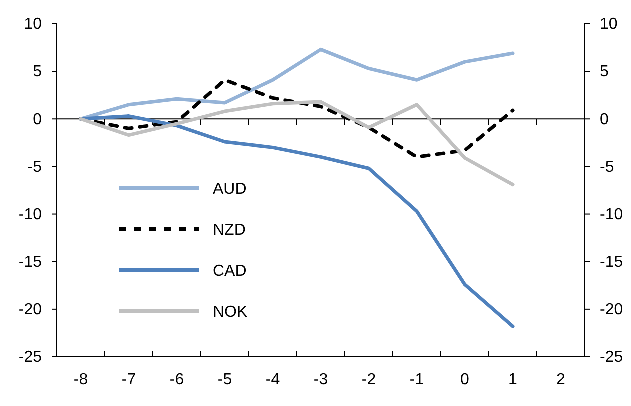 This screenshot has width=631, height=406. Describe the element at coordinates (417, 379) in the screenshot. I see `x-tick-label: -1` at that location.